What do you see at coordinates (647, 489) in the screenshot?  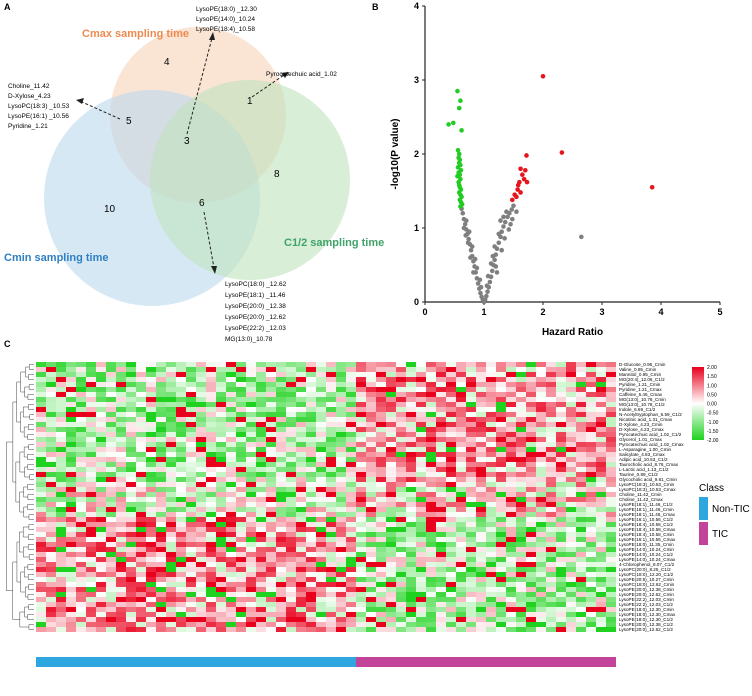 I see `row-label: LysoPC(18:3)_10.53_Cmax` at bounding box center [647, 489].